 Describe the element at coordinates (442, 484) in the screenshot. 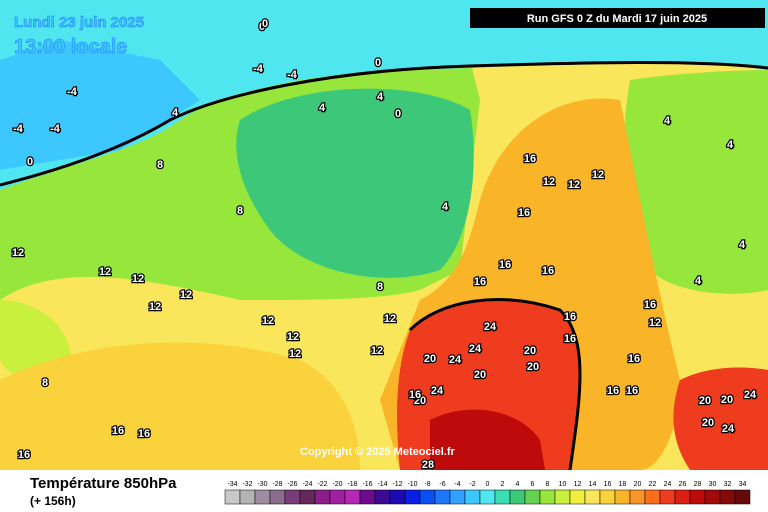

I see `legend-label: -6` at that location.